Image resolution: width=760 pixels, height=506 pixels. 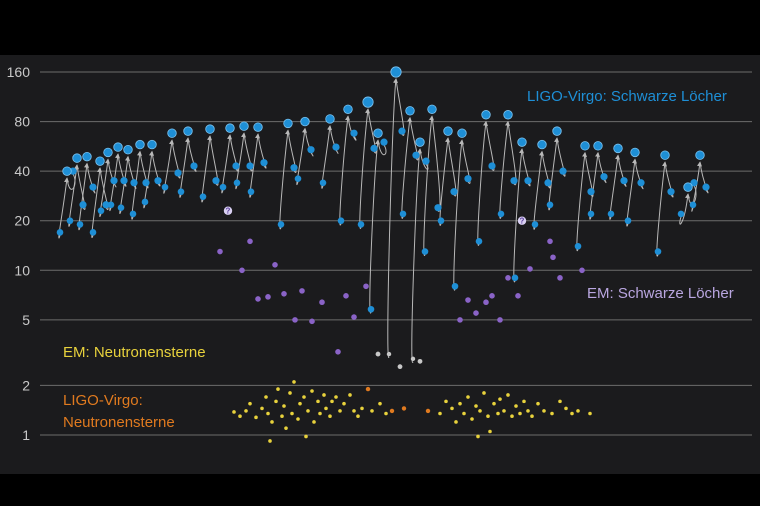 What do you see at coordinates (228, 211) in the screenshot?
I see `unknown-object-label: ?` at bounding box center [228, 211].